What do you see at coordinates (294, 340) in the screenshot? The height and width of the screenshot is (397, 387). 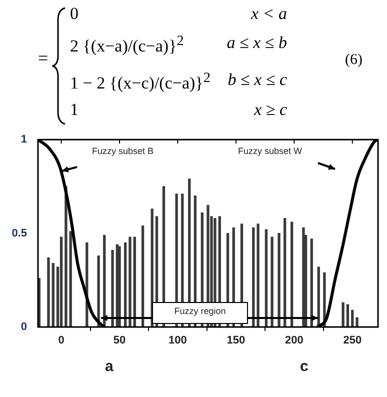 I see `x-tick-label: 200` at bounding box center [294, 340].